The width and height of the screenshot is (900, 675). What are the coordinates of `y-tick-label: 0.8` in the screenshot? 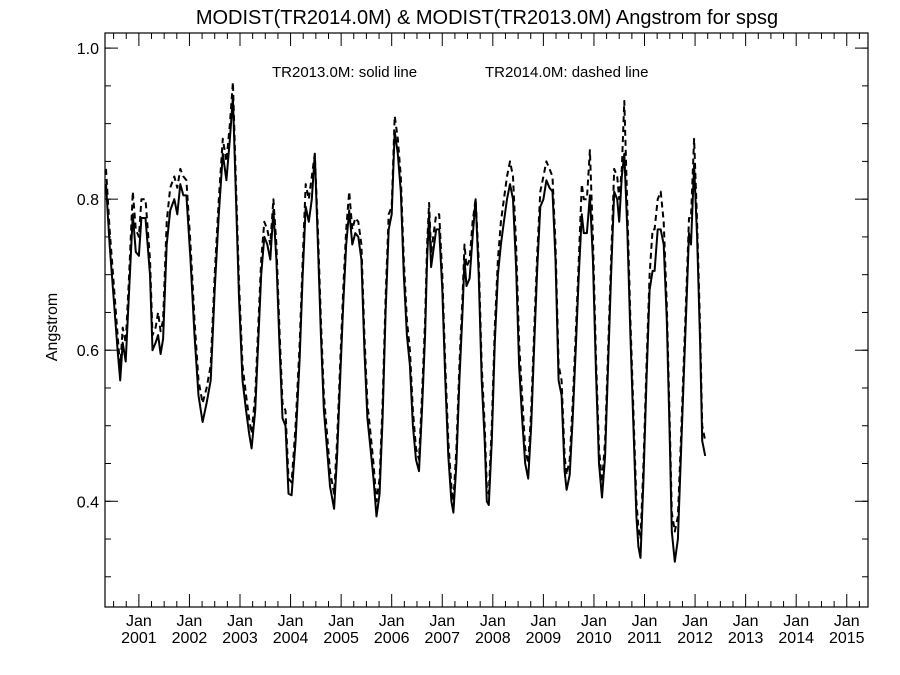 It's located at (88, 200).